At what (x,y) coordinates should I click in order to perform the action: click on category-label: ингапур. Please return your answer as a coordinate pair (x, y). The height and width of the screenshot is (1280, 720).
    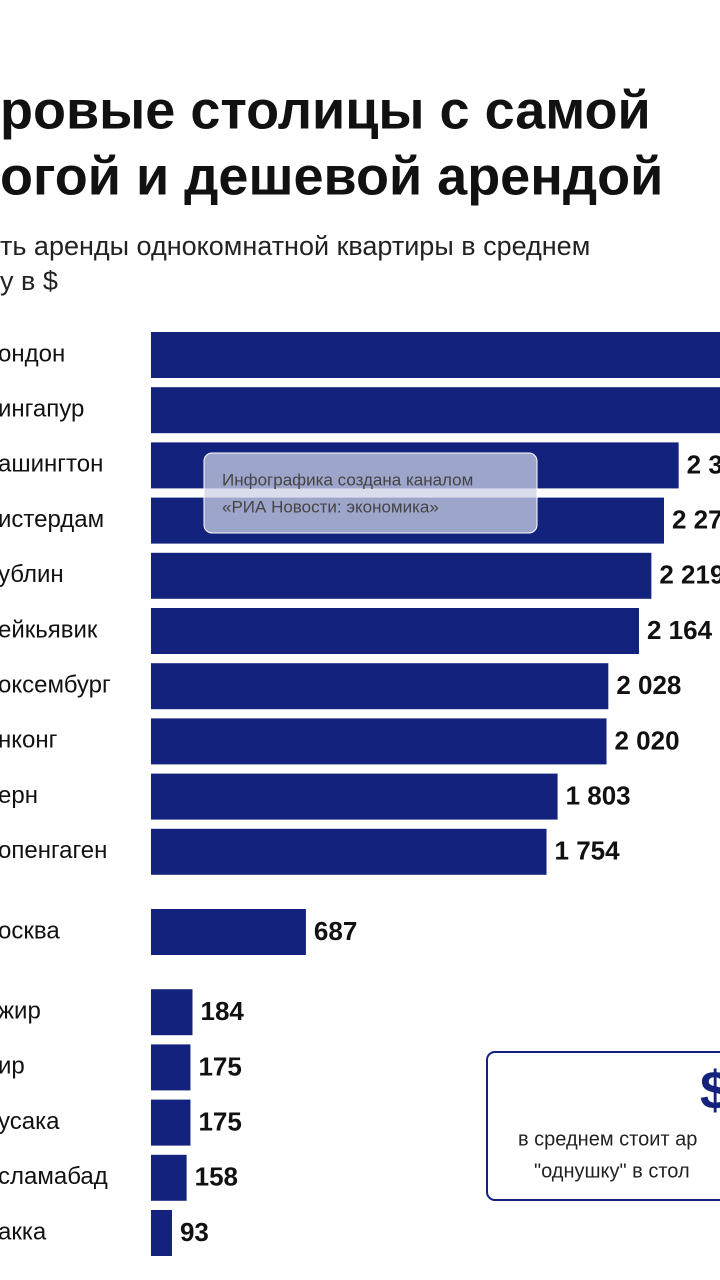
    Looking at the image, I should click on (42, 409).